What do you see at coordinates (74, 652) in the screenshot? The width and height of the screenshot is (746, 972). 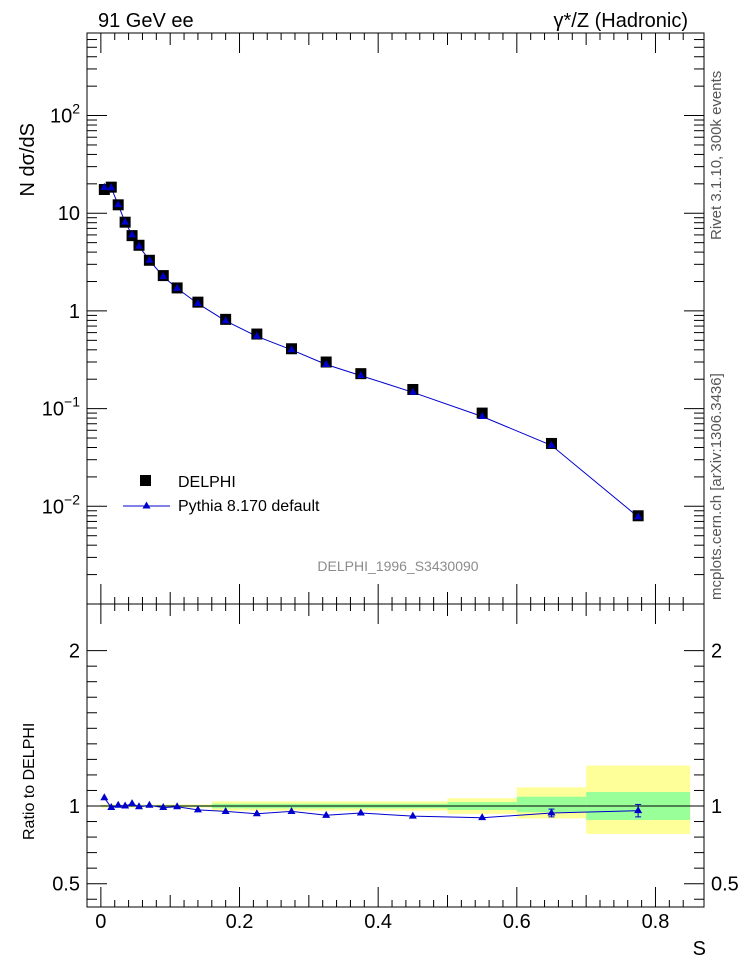 I see `ratio-y-tick-label-left: 2` at bounding box center [74, 652].